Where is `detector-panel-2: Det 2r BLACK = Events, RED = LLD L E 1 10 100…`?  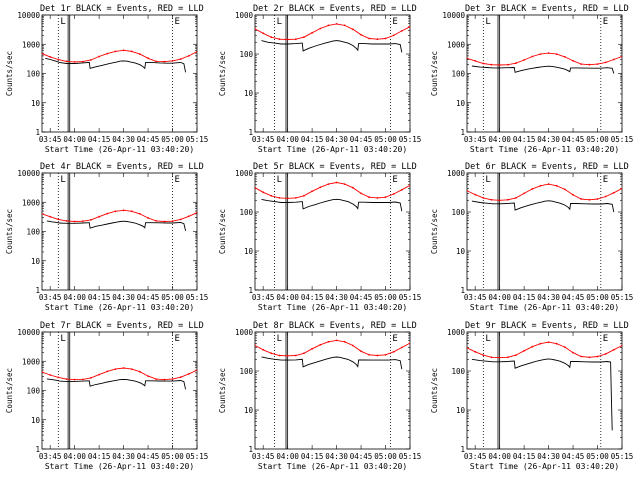 detector-panel-2: Det 2r BLACK = Events, RED = LLD L E 1 10 100… is located at coordinates (319, 79).